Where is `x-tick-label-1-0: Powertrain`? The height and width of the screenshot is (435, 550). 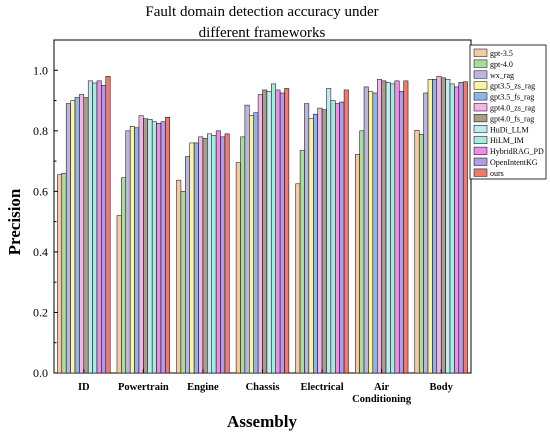
x-tick-label-1-0: Powertrain is located at coordinates (143, 387).